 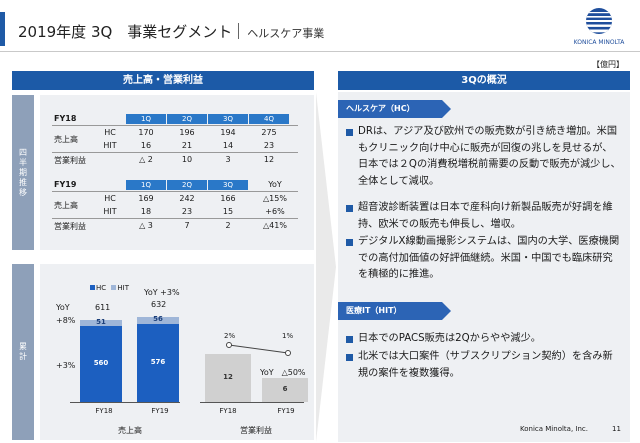 I want to click on fy18-hit-q4: 23, so click(x=269, y=145).